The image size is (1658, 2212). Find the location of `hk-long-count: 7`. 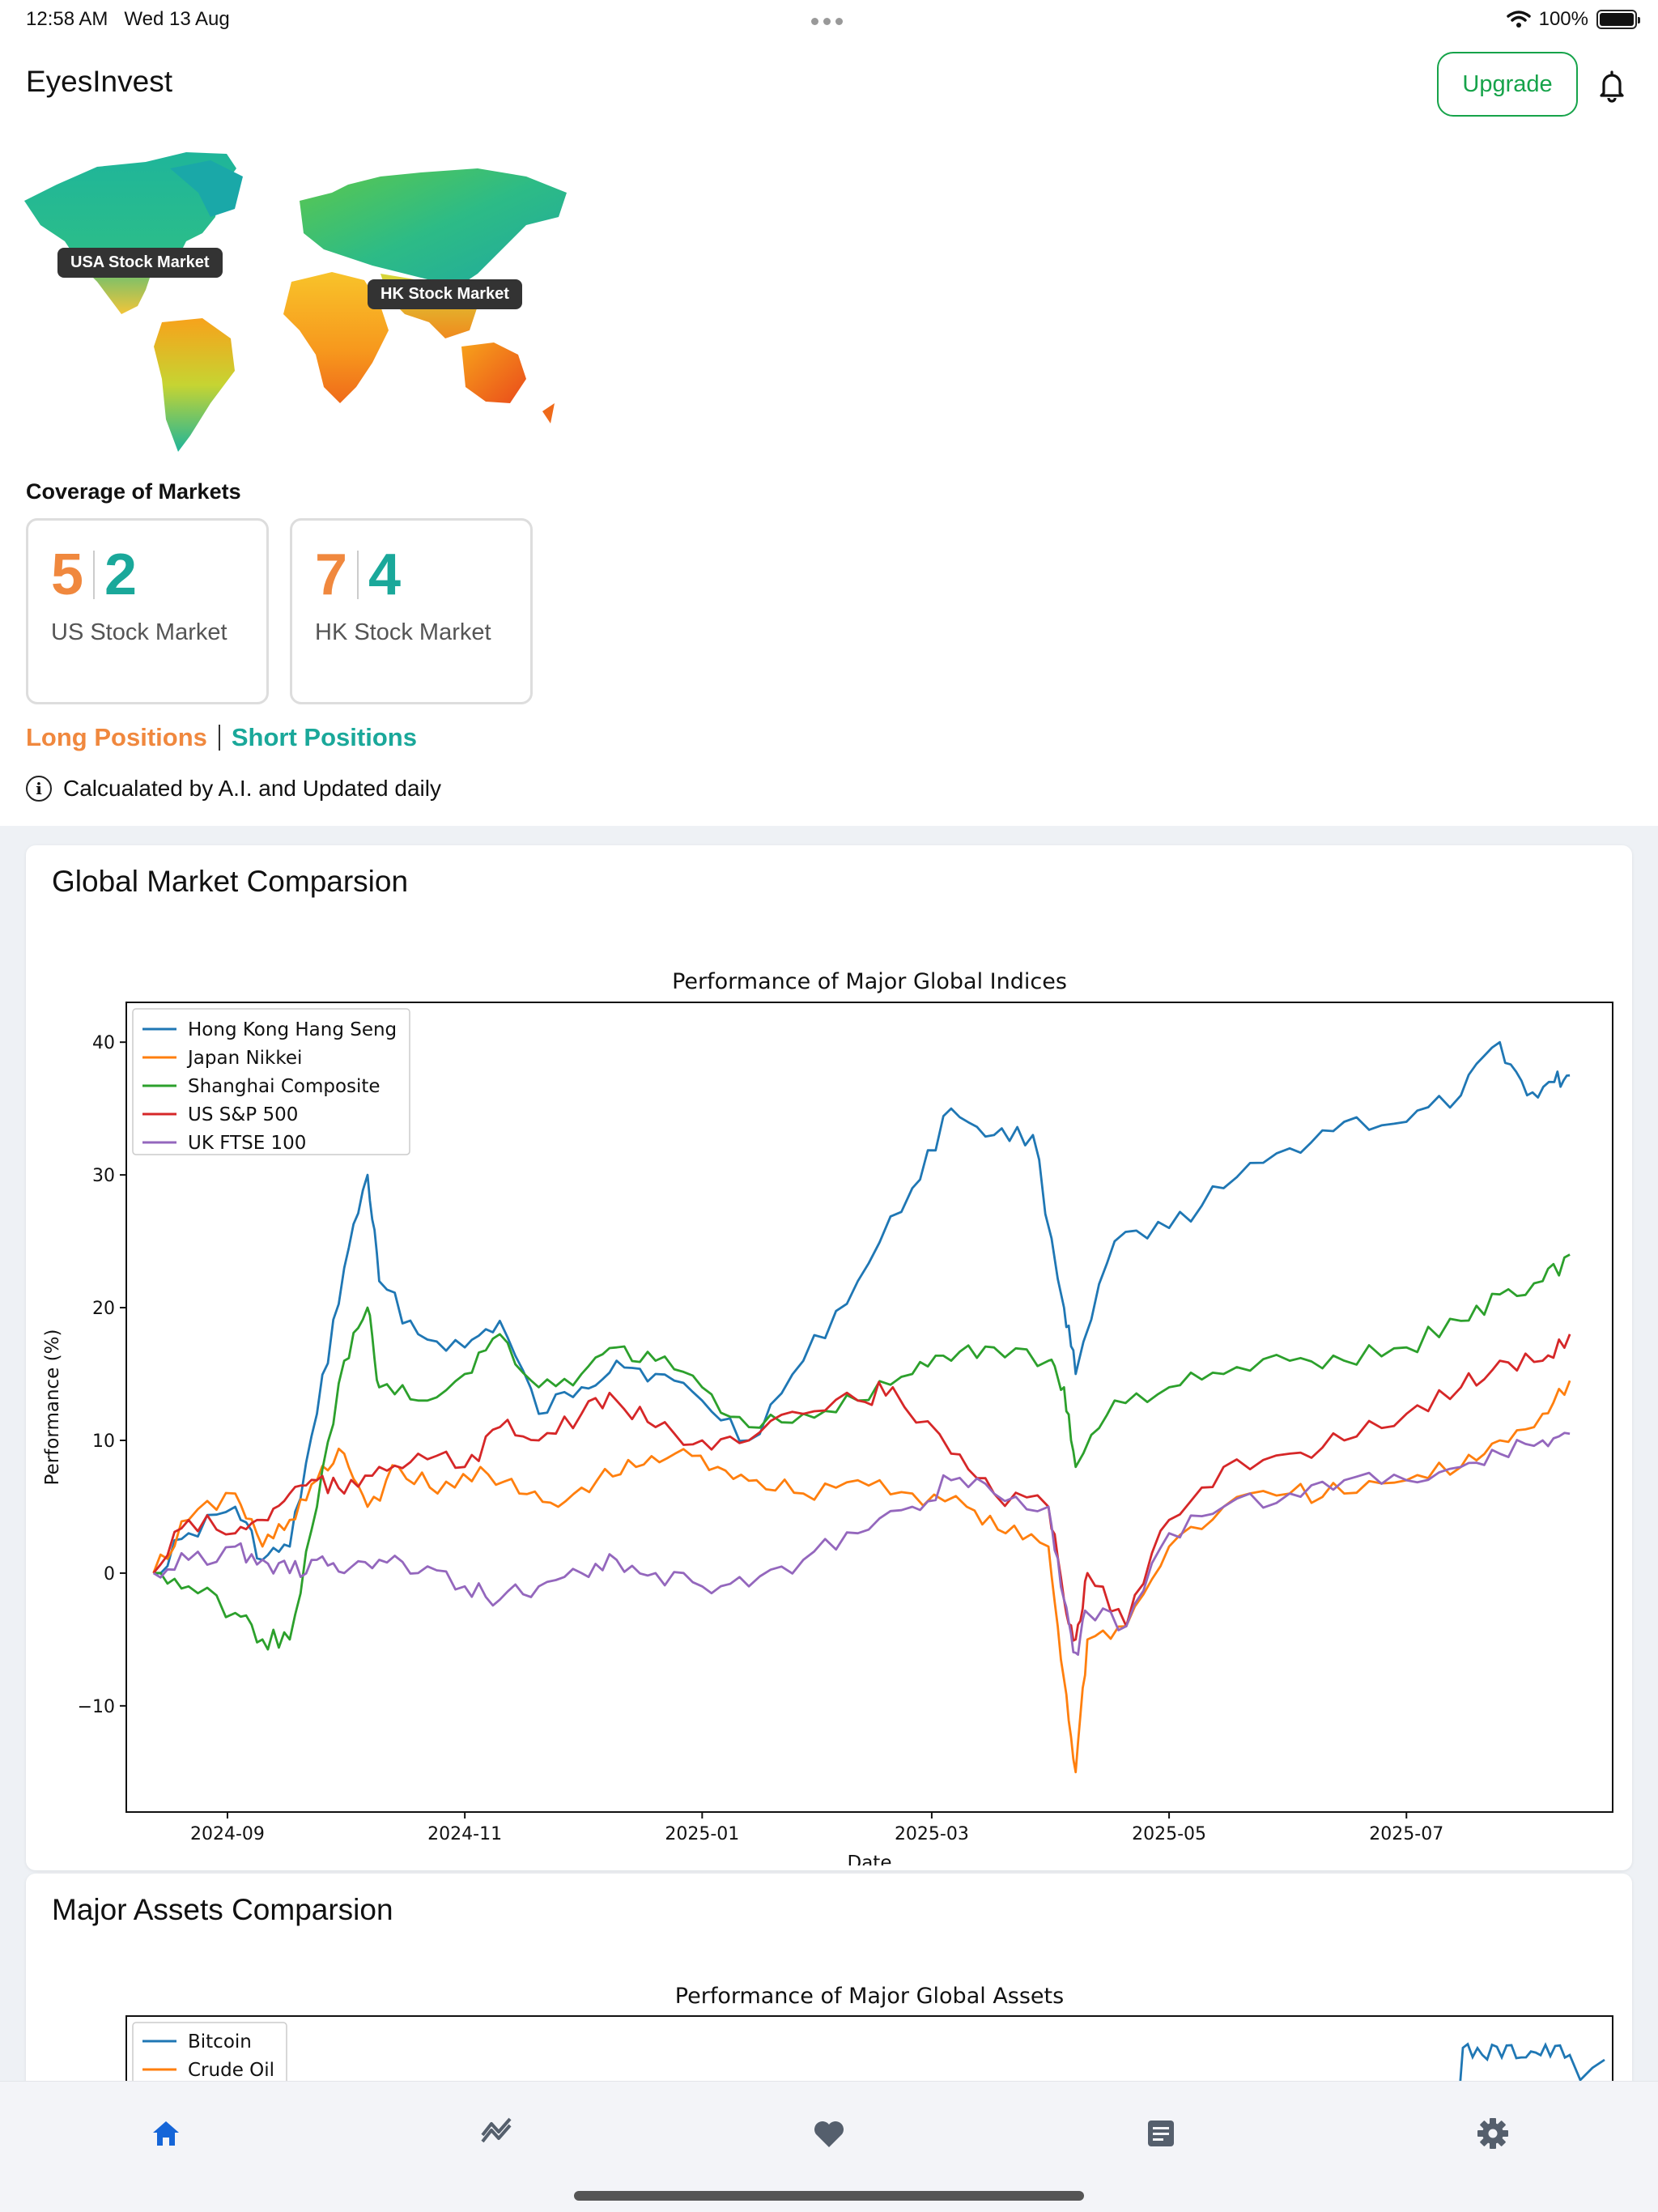

hk-long-count: 7 is located at coordinates (331, 574).